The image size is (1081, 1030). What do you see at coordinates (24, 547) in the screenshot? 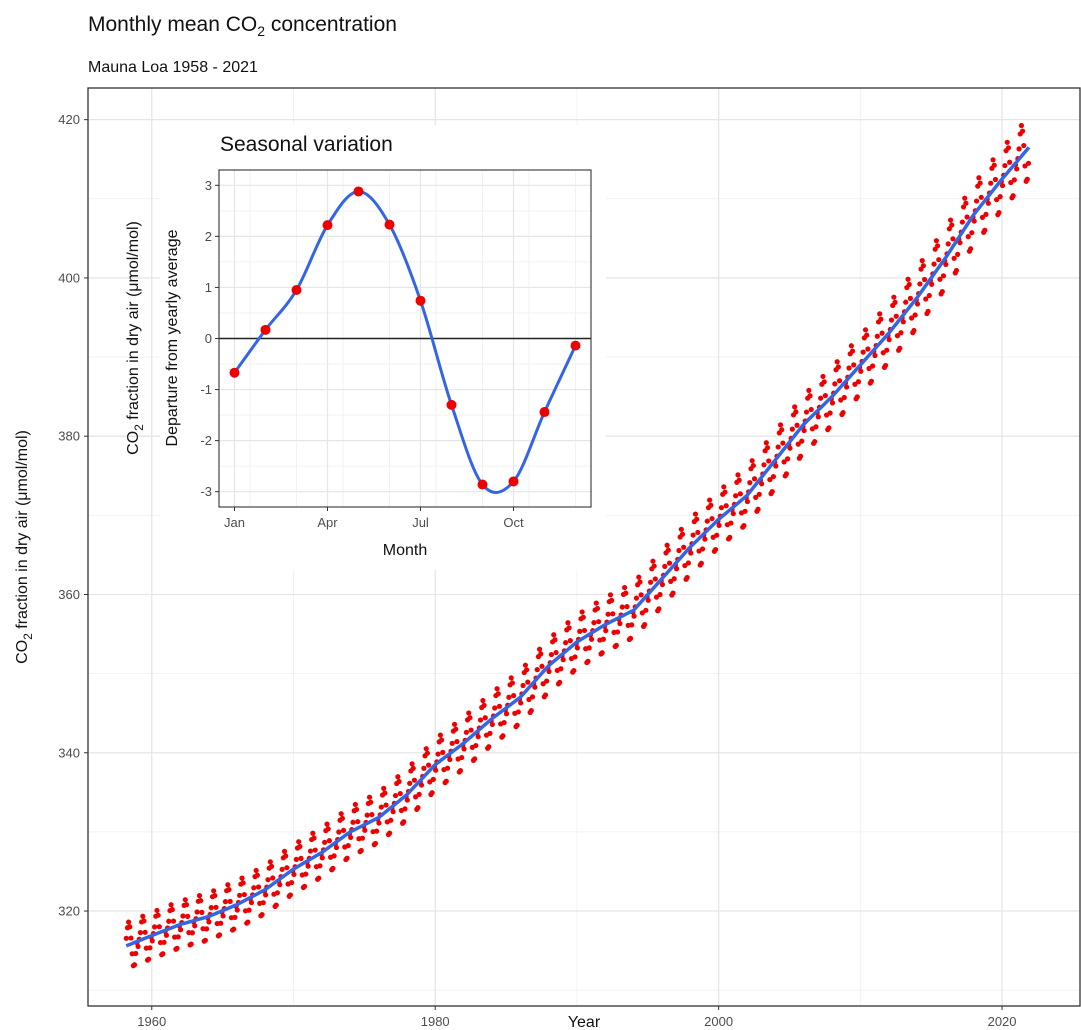
I see `y-axis-label: CO2 fraction in dry air (μmol/mol)` at bounding box center [24, 547].